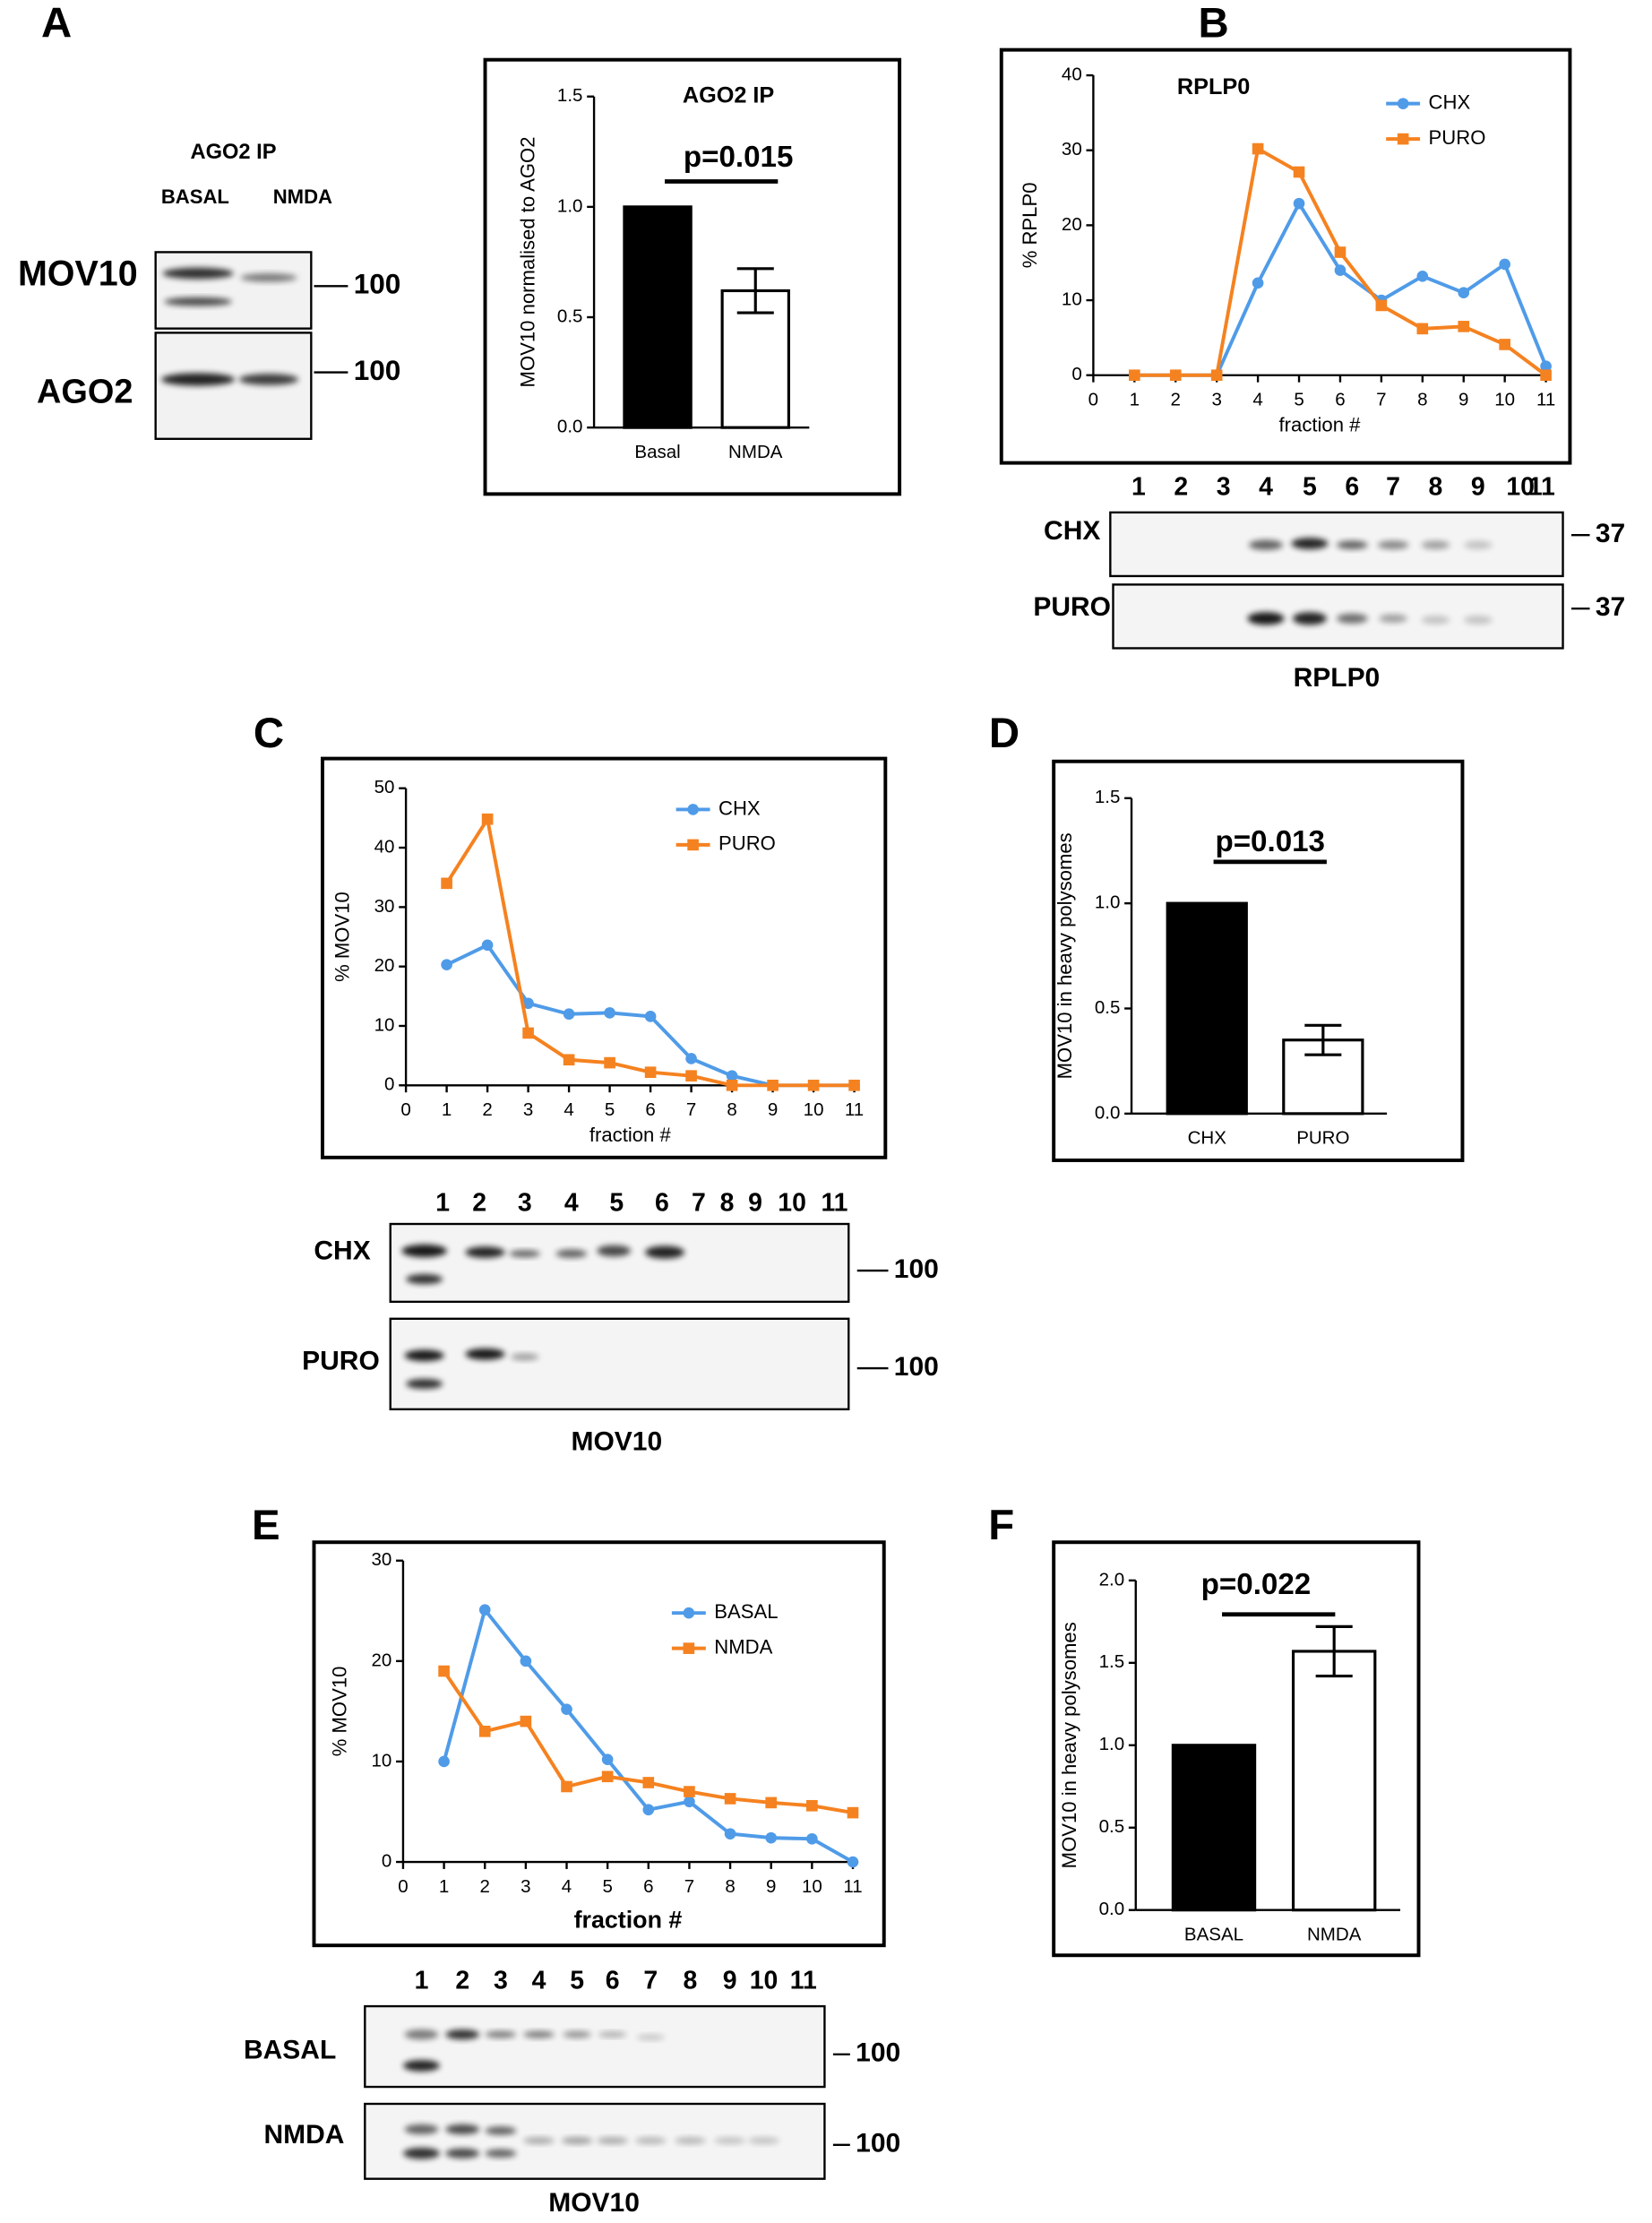  I want to click on lane-label: 2, so click(1181, 487).